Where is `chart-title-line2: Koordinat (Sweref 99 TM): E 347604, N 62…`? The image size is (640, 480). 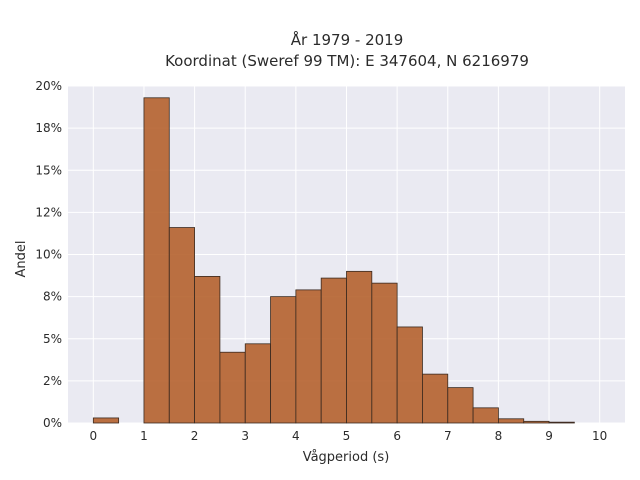 chart-title-line2: Koordinat (Sweref 99 TM): E 347604, N 62… is located at coordinates (347, 61).